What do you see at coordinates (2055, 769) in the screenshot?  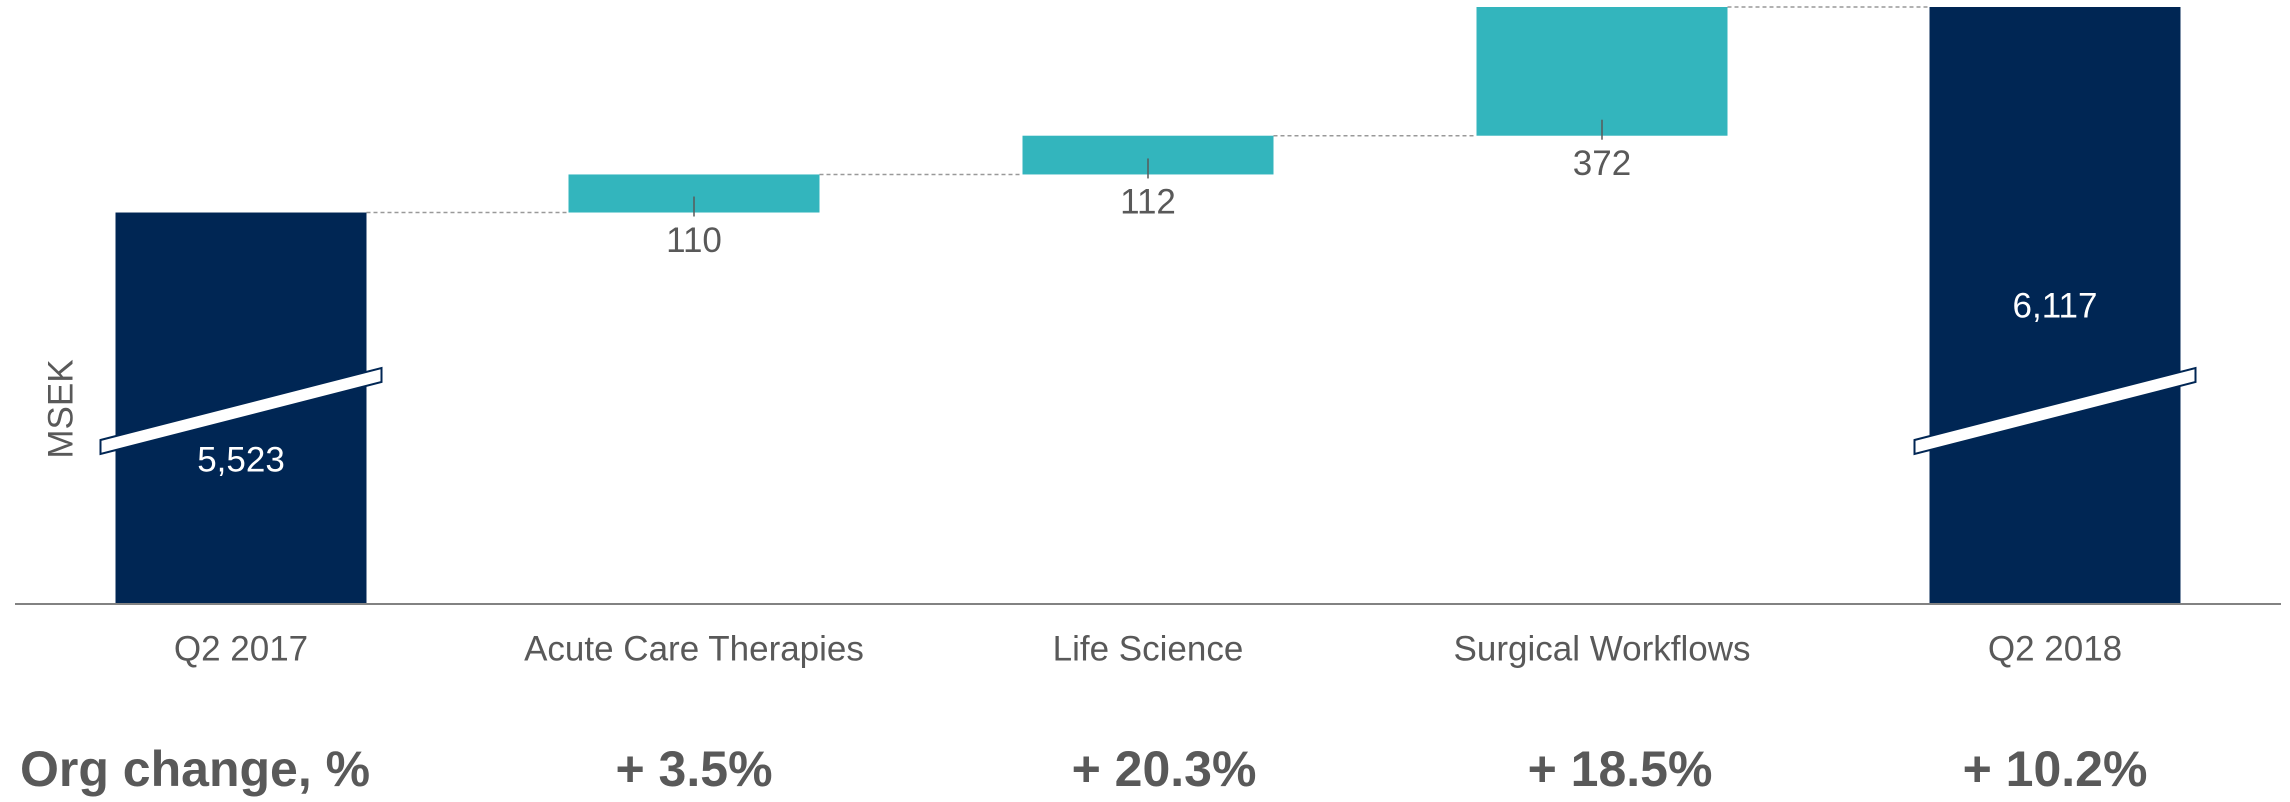 I see `org-change-value: + 10.2%` at bounding box center [2055, 769].